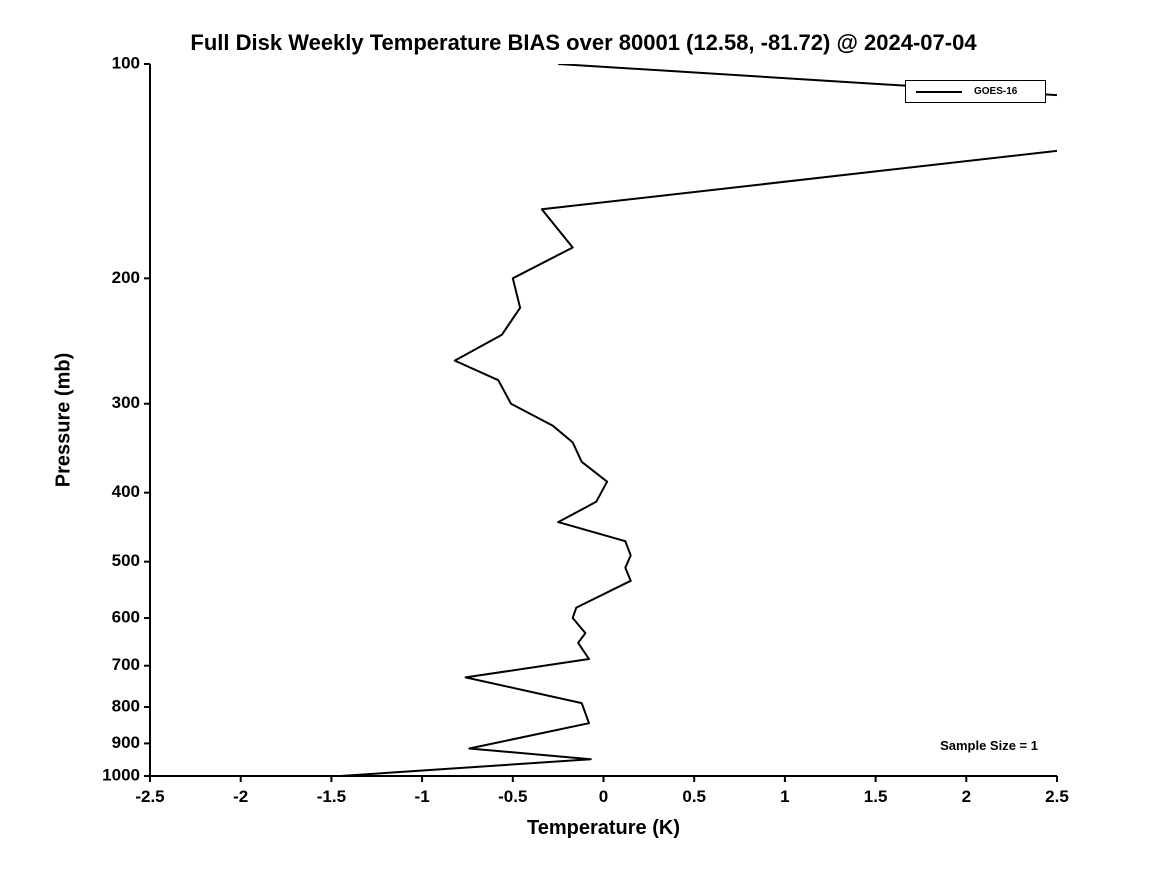  What do you see at coordinates (694, 796) in the screenshot?
I see `x-tick-label: 0.5` at bounding box center [694, 796].